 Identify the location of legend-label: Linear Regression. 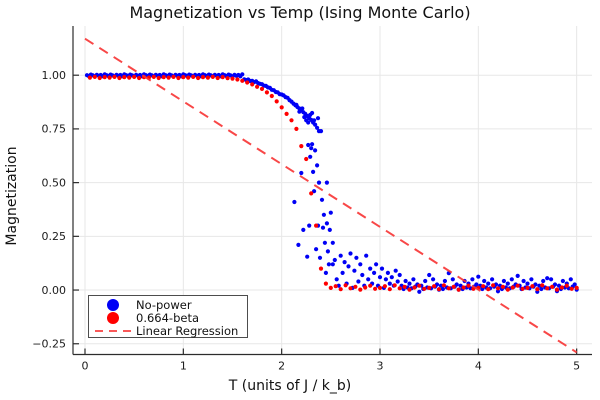
(187, 330).